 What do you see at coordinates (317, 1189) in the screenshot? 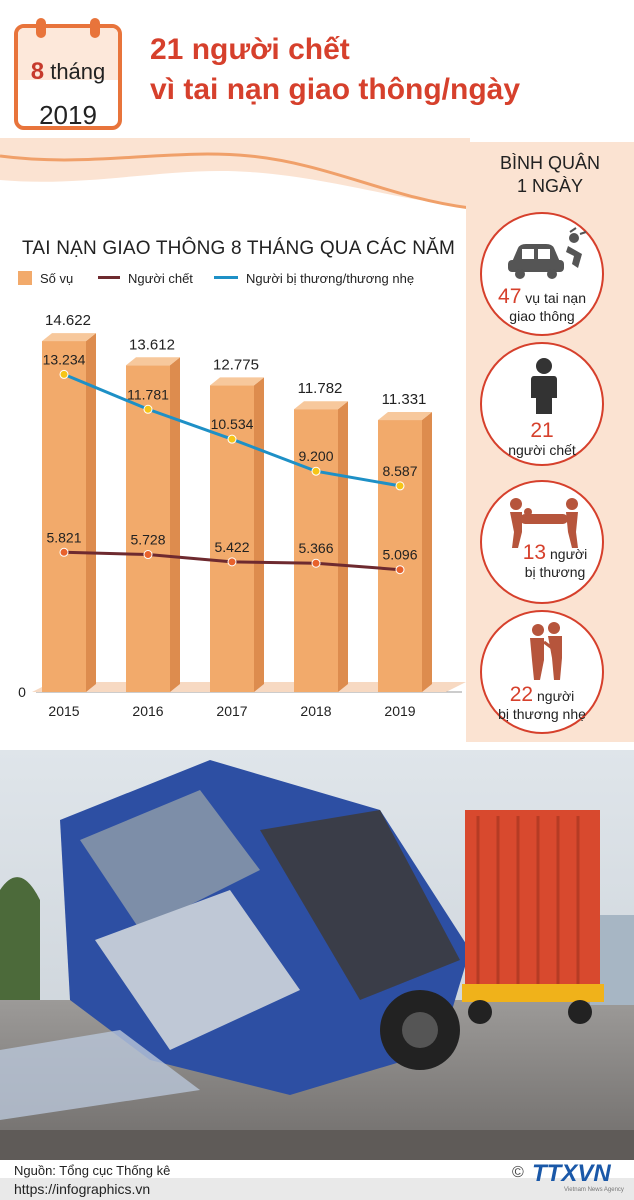
I see `footer-bar: https://infographics.vn` at bounding box center [317, 1189].